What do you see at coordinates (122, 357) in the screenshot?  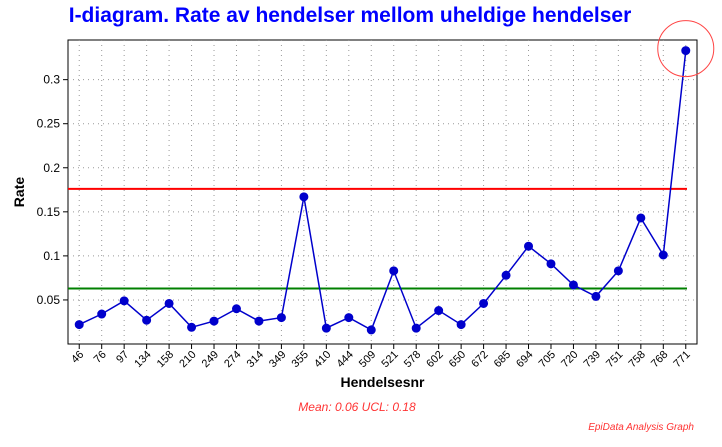 I see `x-tick-label: 97` at bounding box center [122, 357].